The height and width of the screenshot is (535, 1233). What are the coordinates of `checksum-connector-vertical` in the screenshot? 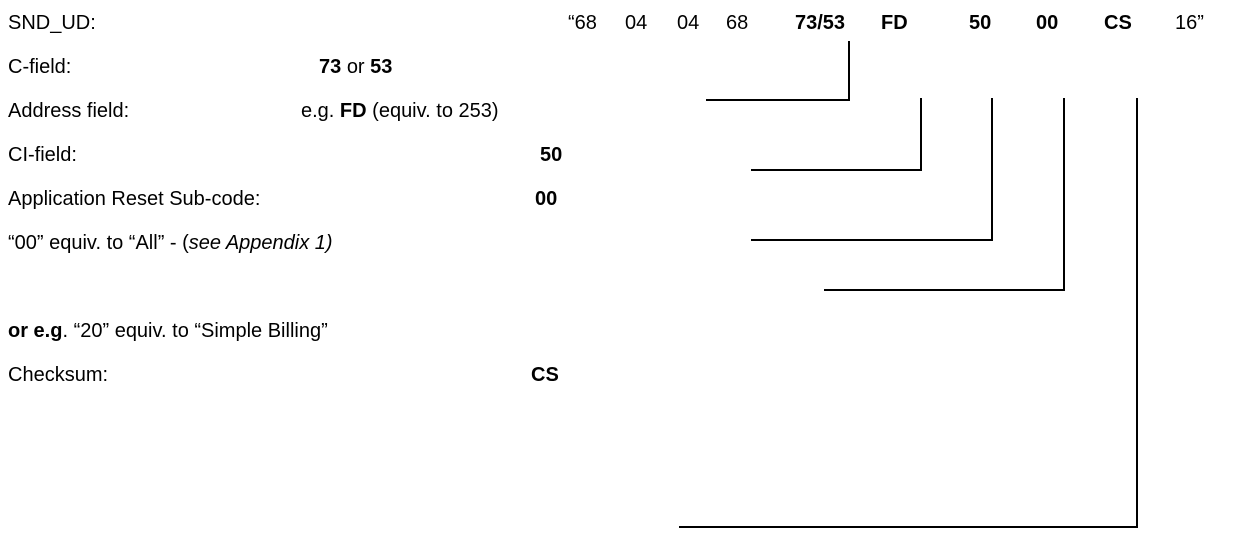 It's located at (1137, 313).